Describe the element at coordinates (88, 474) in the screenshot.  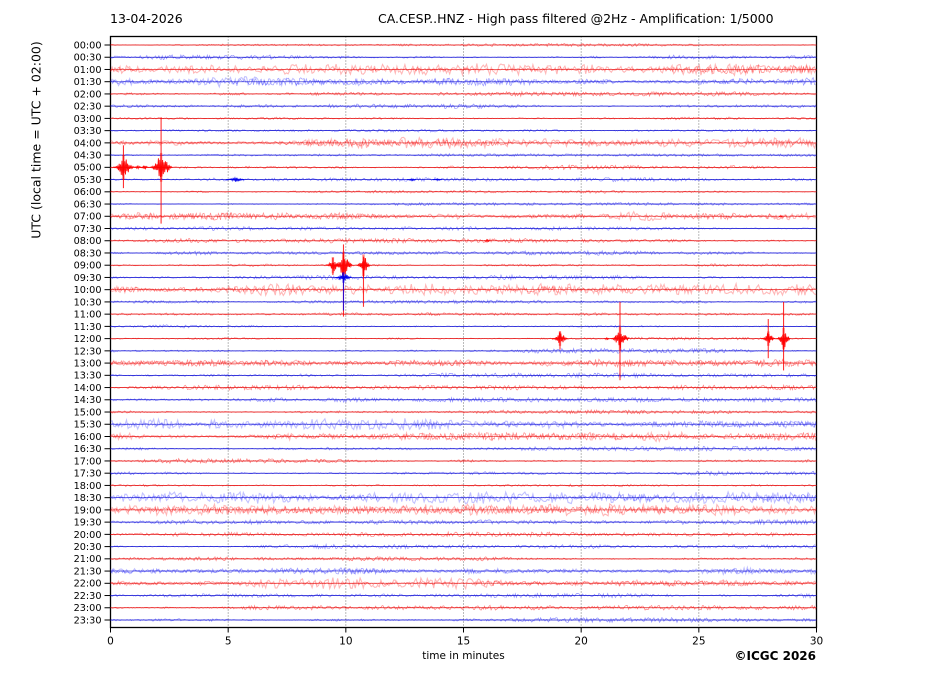
I see `row-time-label: 17:30` at that location.